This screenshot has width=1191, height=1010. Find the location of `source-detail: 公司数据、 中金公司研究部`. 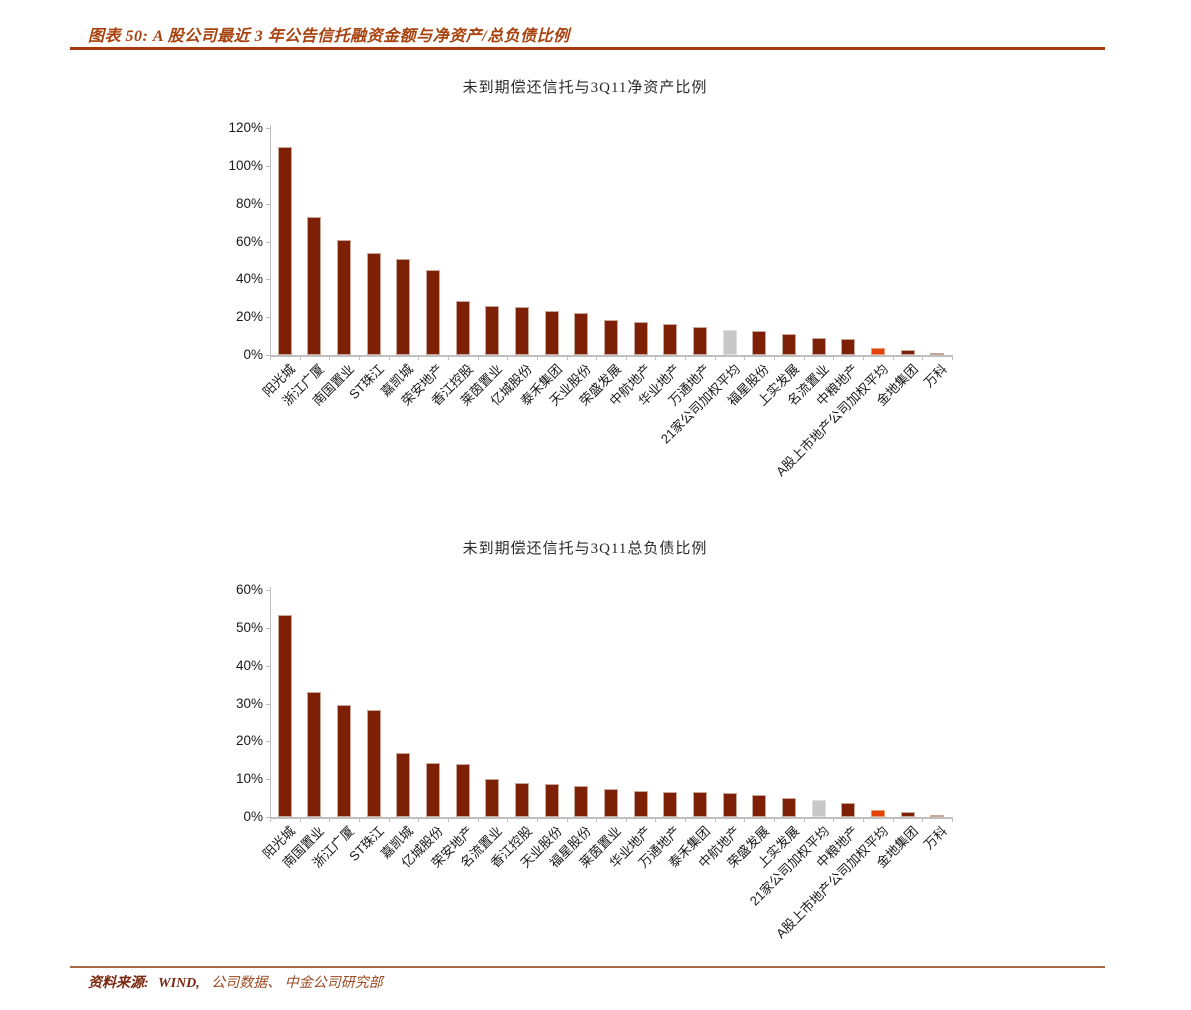

source-detail: 公司数据、 中金公司研究部 is located at coordinates (297, 983).